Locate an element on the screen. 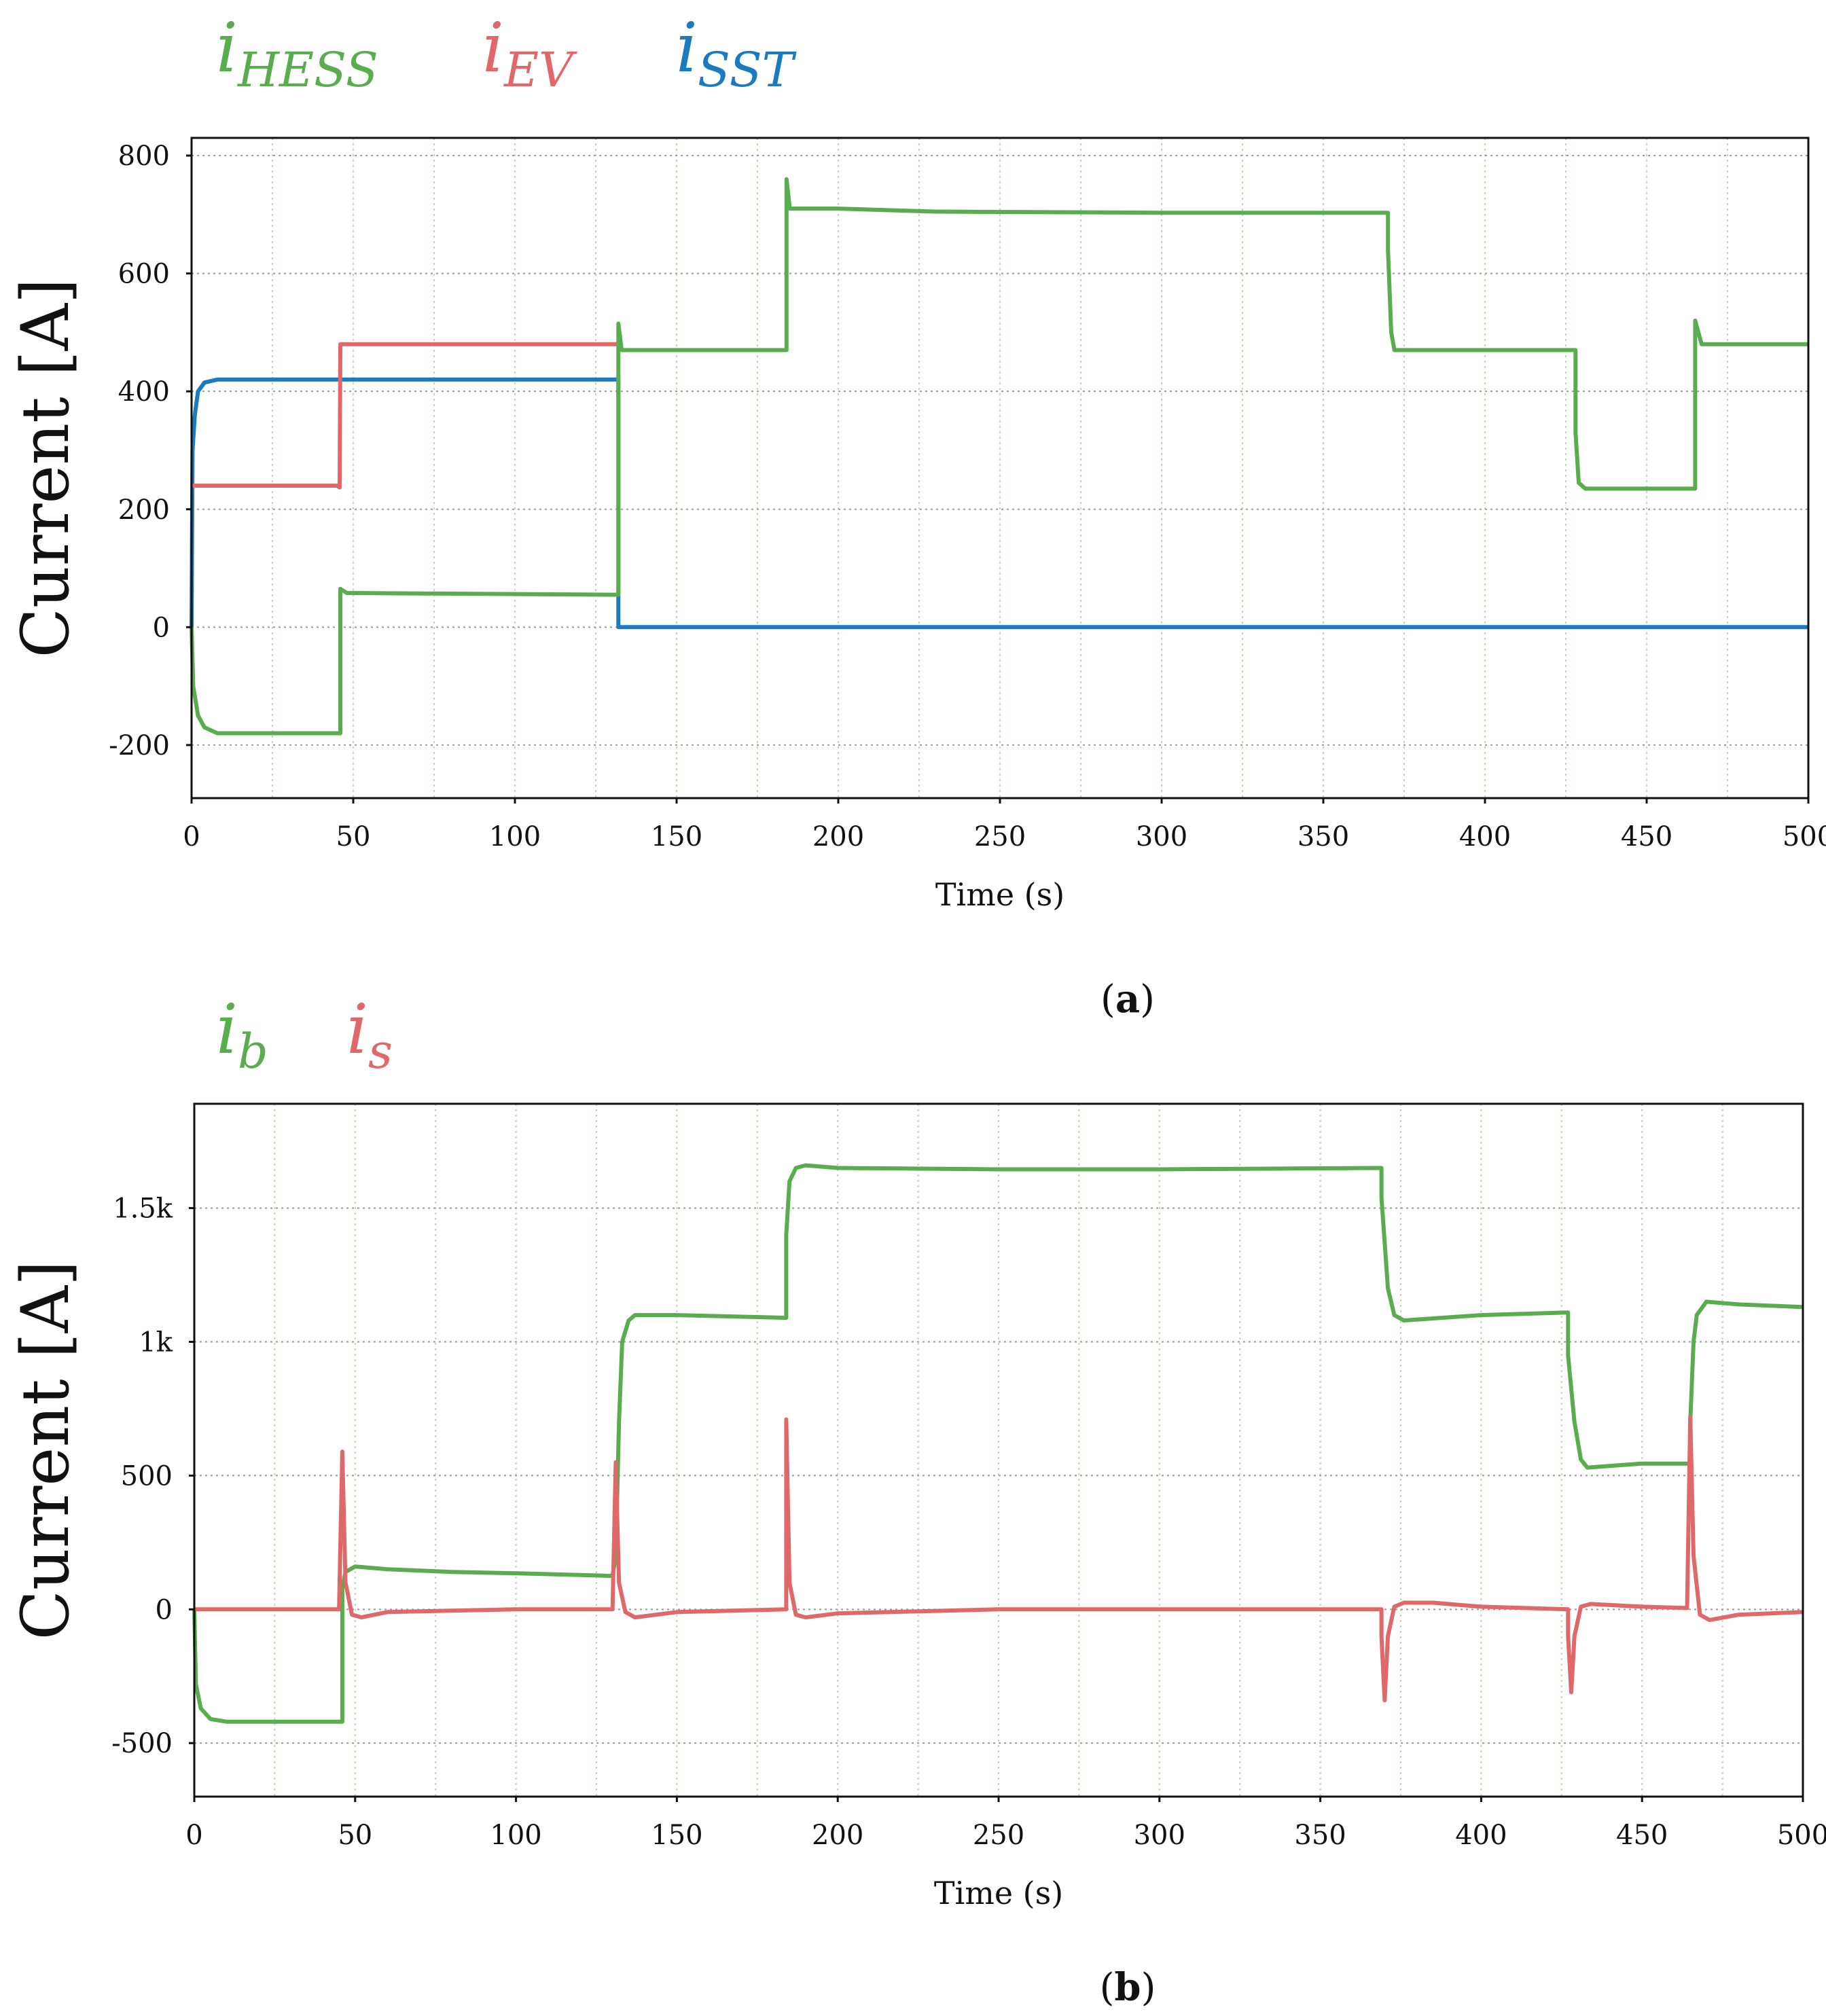  x-ticks-b: 0 50 100 150 200 250 300 350 400 450 500 is located at coordinates (1005, 1824).